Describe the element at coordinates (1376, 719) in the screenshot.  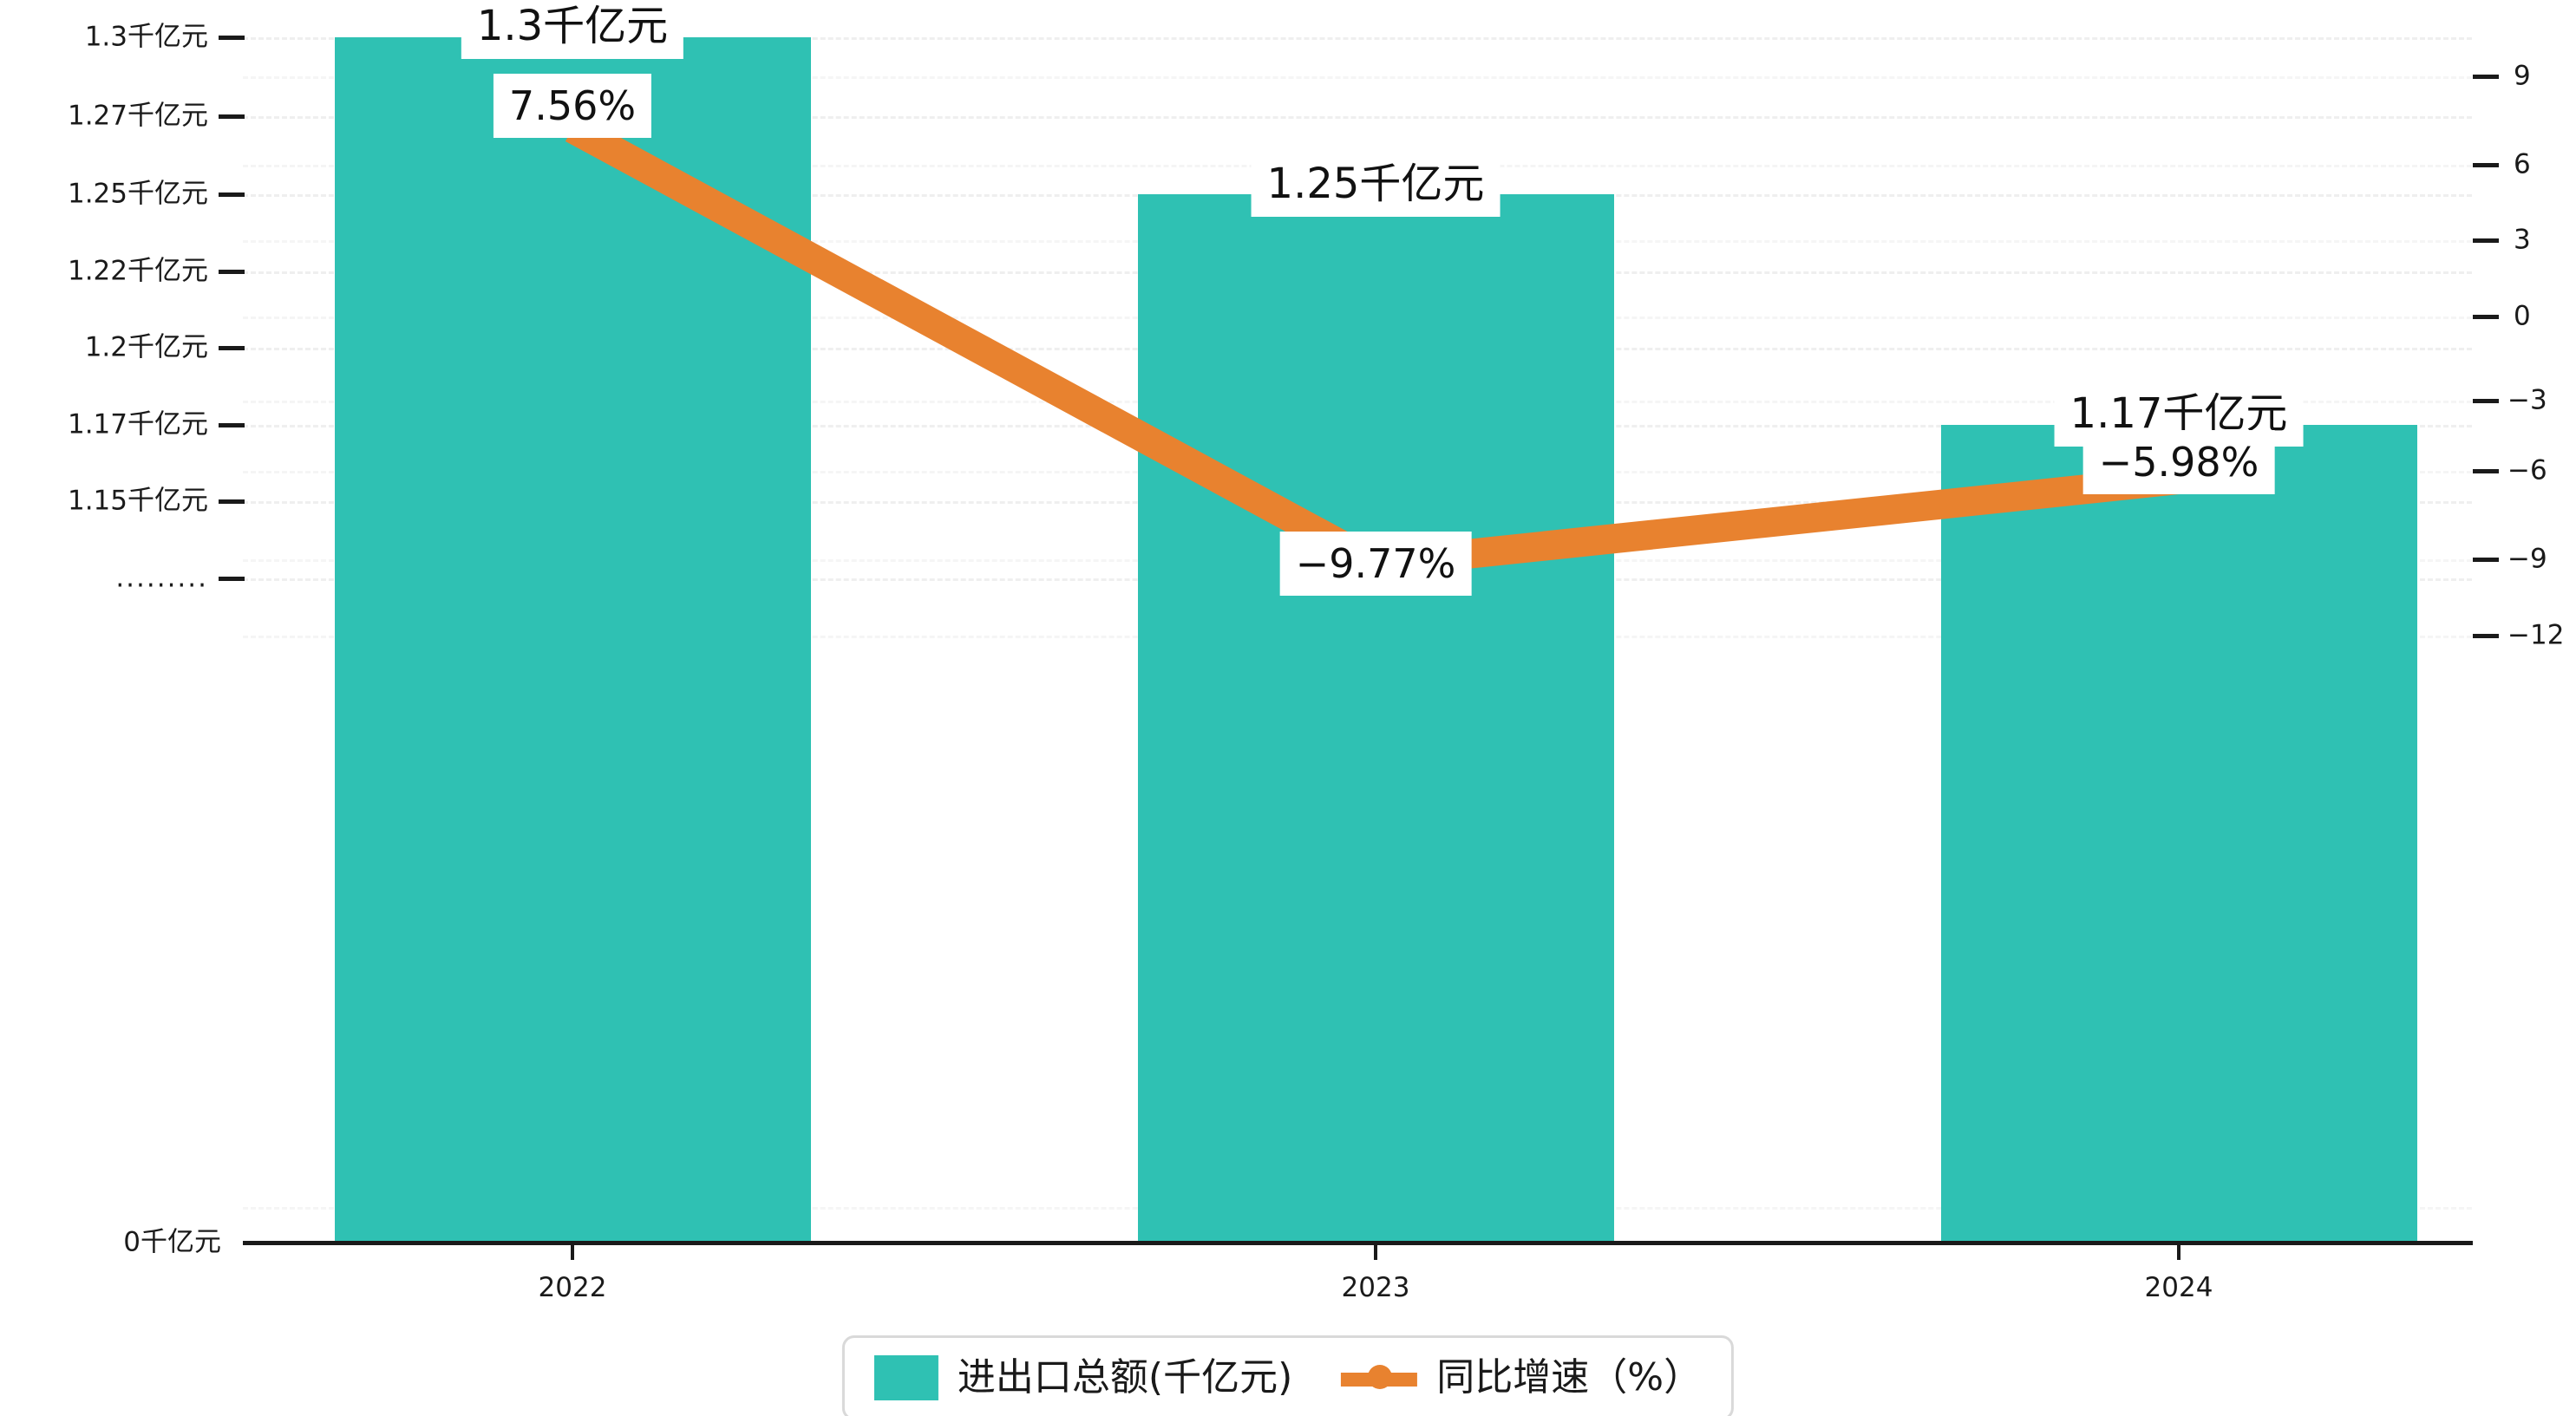
I see `bar-2023` at that location.